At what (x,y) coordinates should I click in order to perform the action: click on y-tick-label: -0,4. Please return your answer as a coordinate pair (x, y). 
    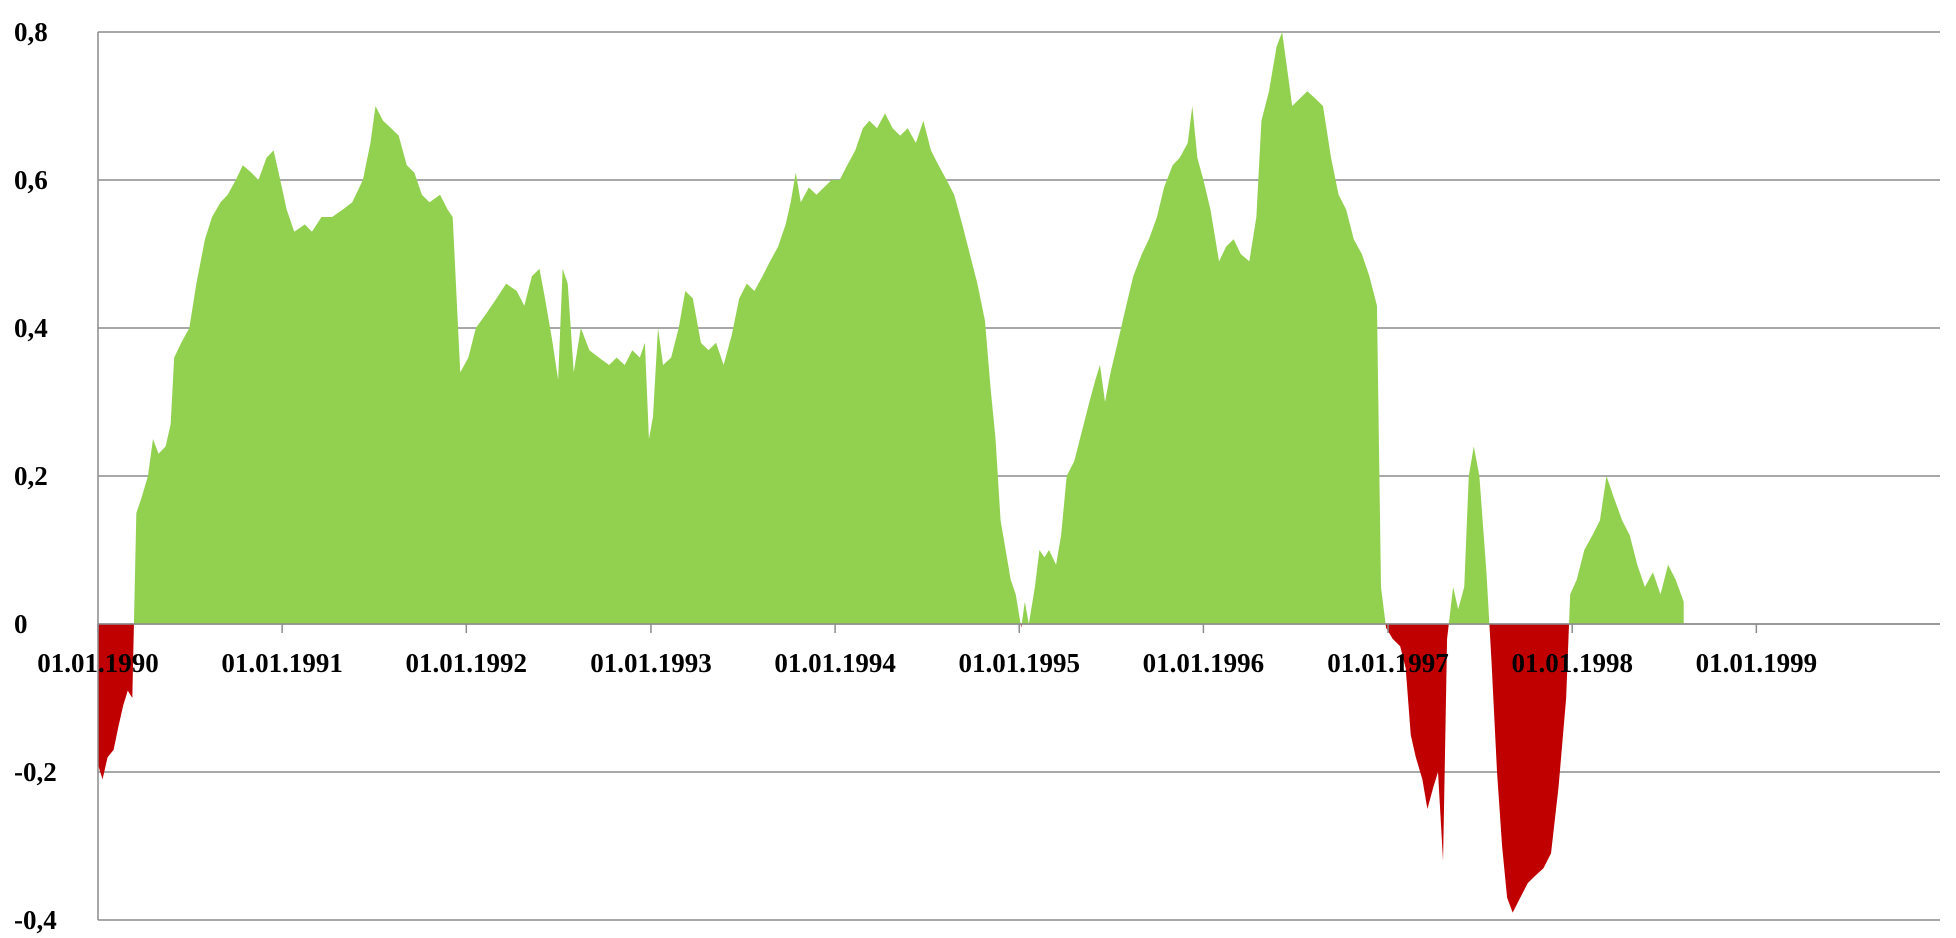
    Looking at the image, I should click on (35, 920).